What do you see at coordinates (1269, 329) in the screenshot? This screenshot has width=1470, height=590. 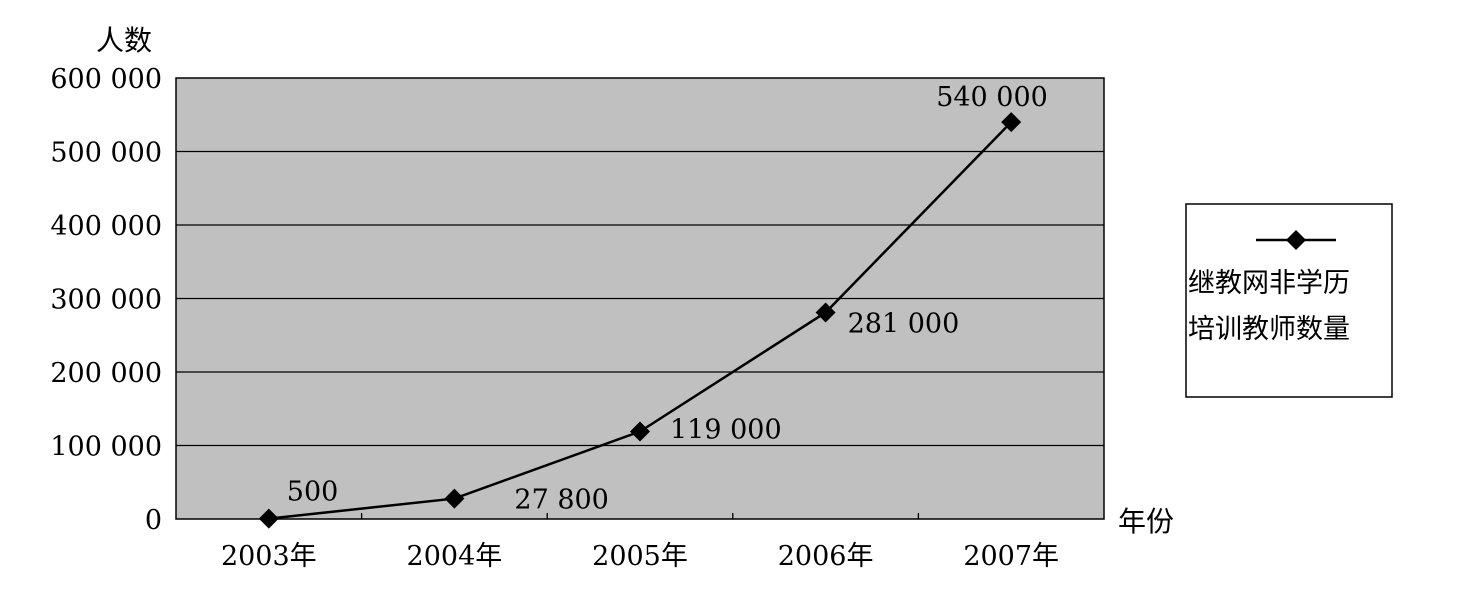 I see `legend-label-line-2: 培训教师数量` at bounding box center [1269, 329].